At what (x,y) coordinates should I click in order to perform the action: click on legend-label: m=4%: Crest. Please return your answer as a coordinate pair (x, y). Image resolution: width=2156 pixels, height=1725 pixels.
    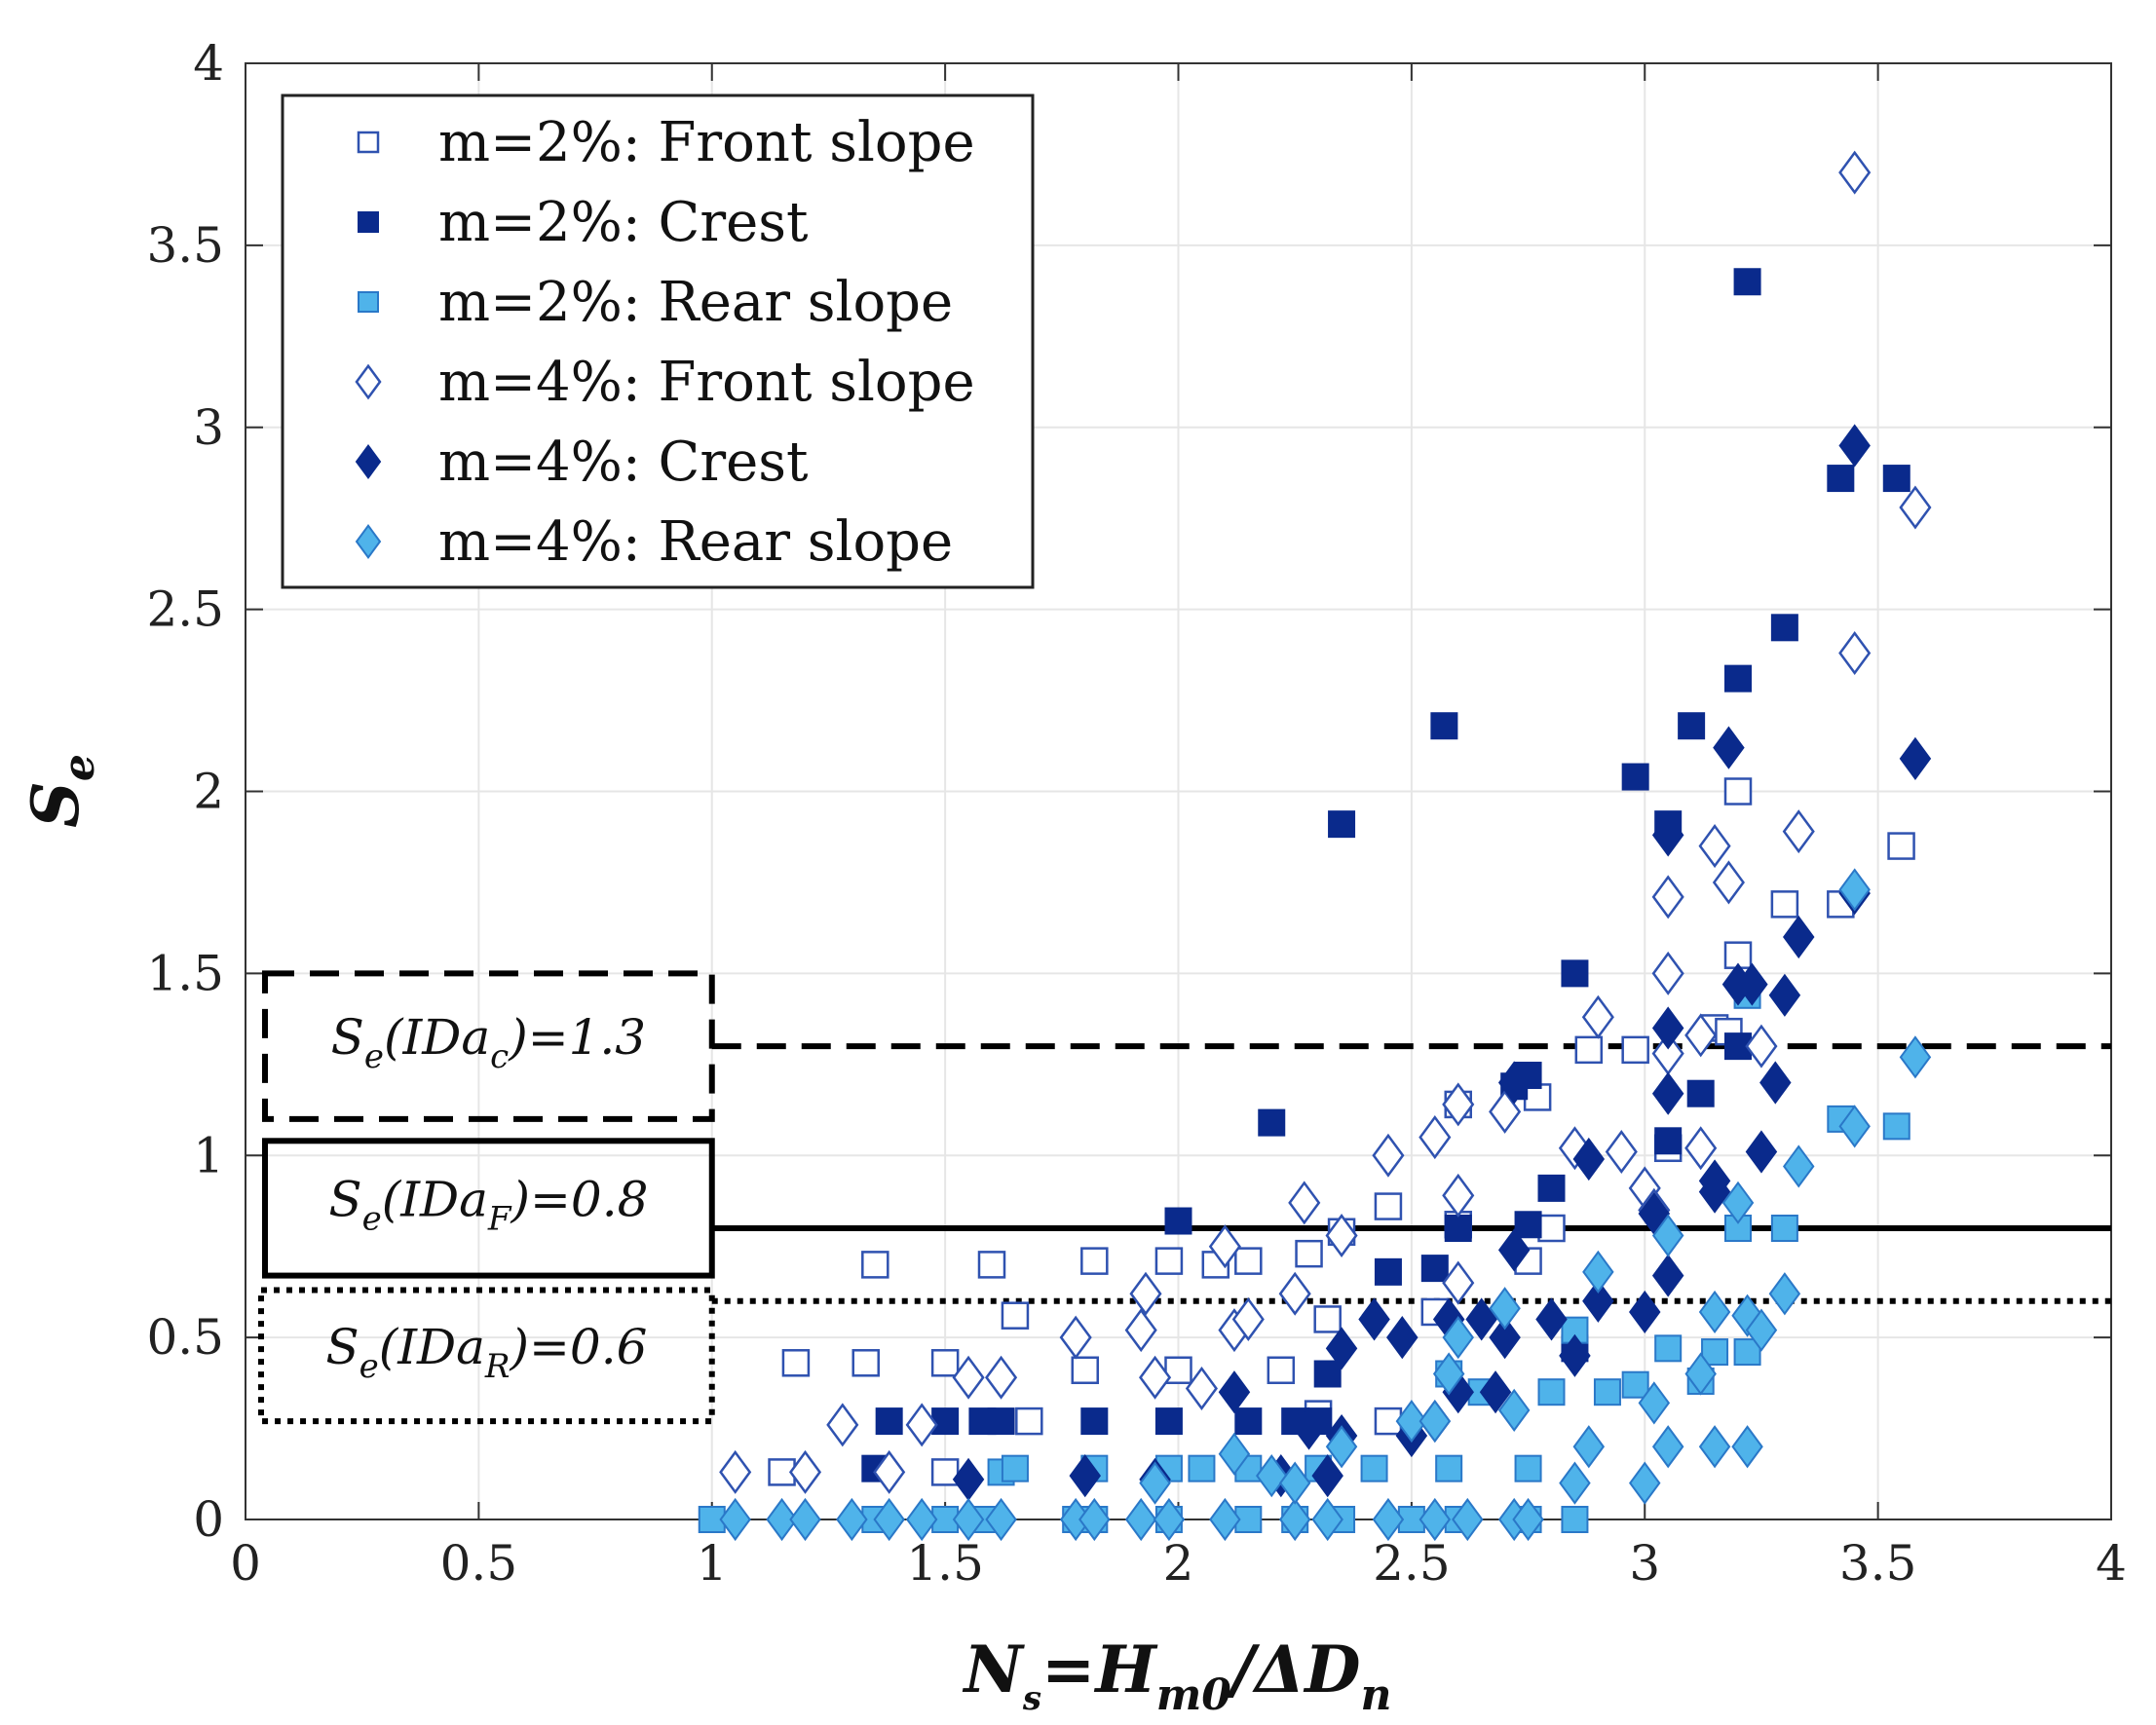
    Looking at the image, I should click on (624, 462).